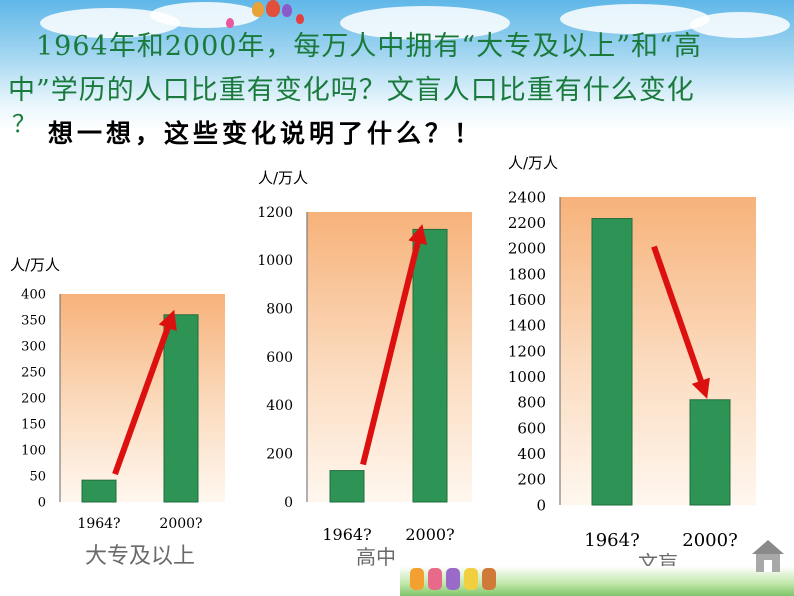 The image size is (794, 596). Describe the element at coordinates (527, 274) in the screenshot. I see `y-tick-label: 1800` at that location.